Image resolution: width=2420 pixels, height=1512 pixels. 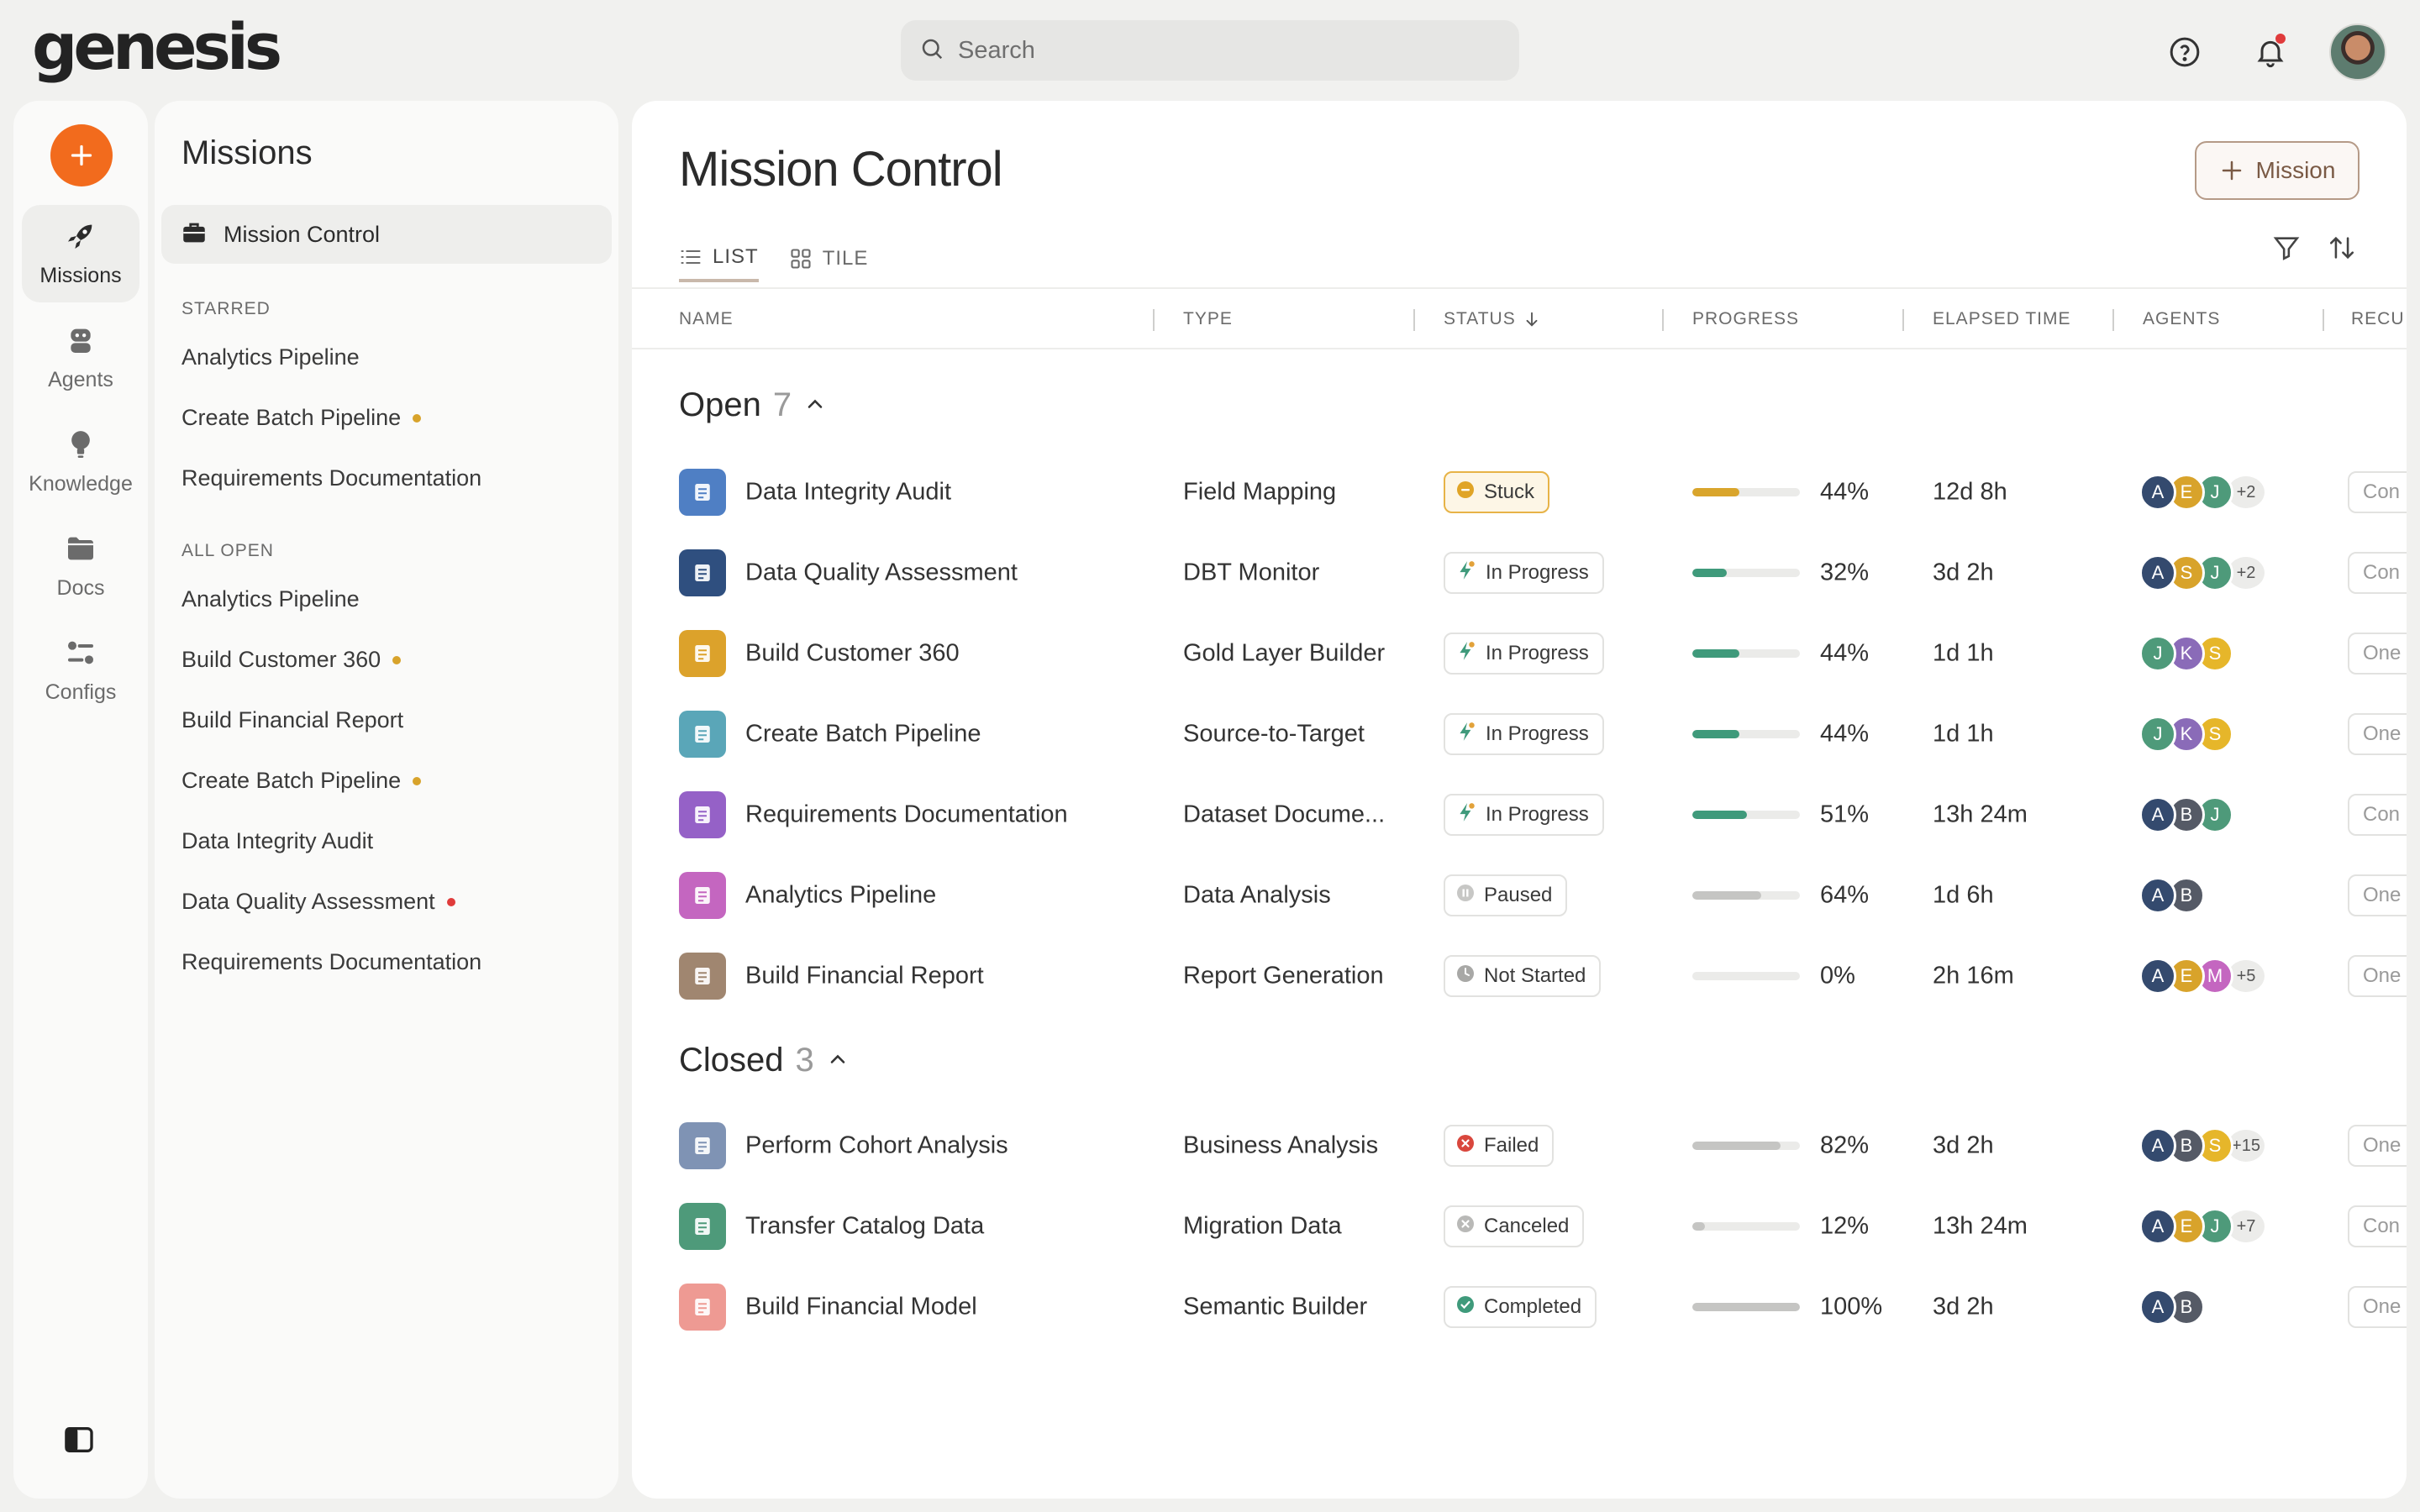 What do you see at coordinates (80, 462) in the screenshot?
I see `rail-item-knowledge: Knowledge` at bounding box center [80, 462].